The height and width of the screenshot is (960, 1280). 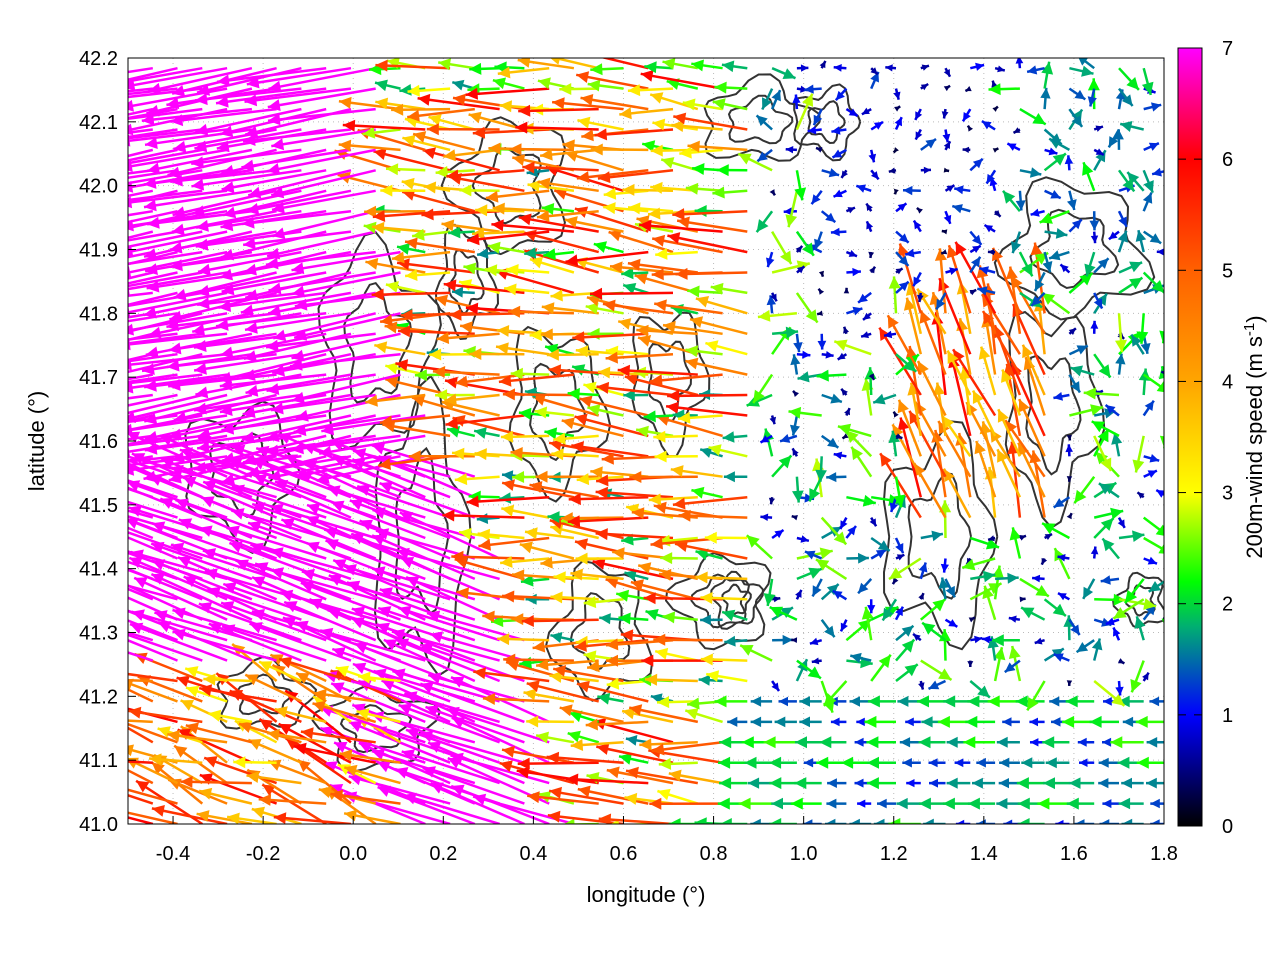 I want to click on x-tick-label-2: 0.0, so click(x=353, y=854).